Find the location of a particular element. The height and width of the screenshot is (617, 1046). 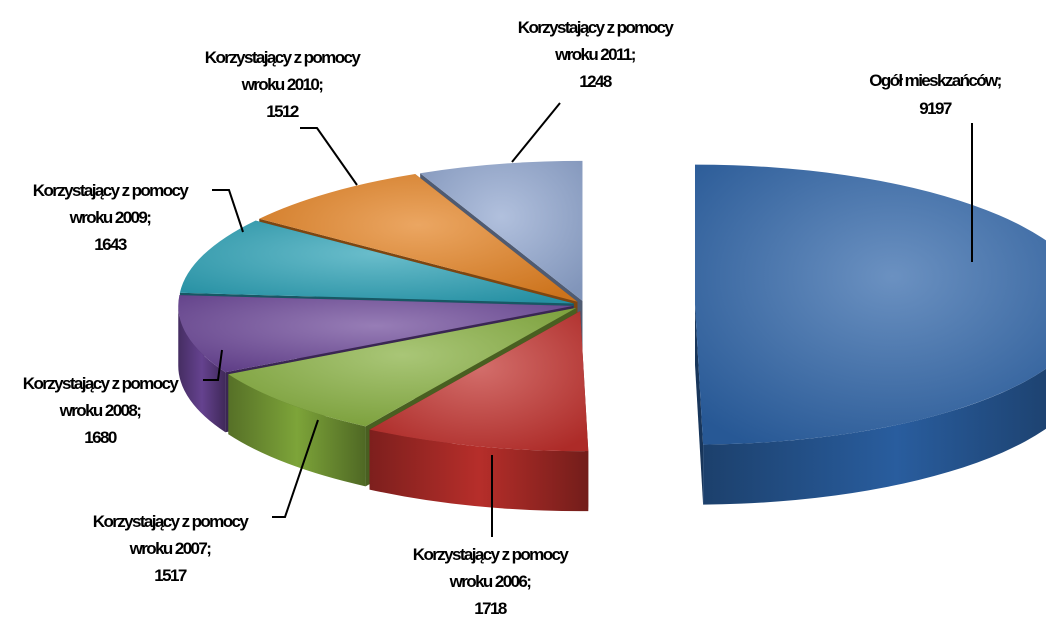

data-label-0: Ogół mieskzańców; 9197 is located at coordinates (935, 94).